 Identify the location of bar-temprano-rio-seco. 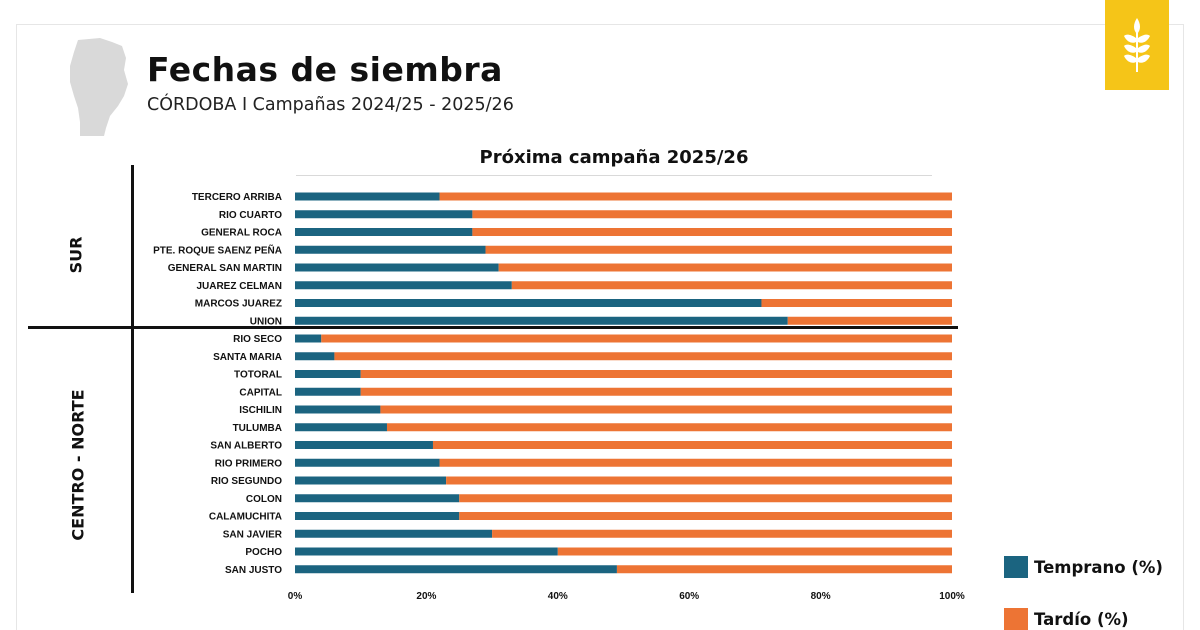
(308, 338).